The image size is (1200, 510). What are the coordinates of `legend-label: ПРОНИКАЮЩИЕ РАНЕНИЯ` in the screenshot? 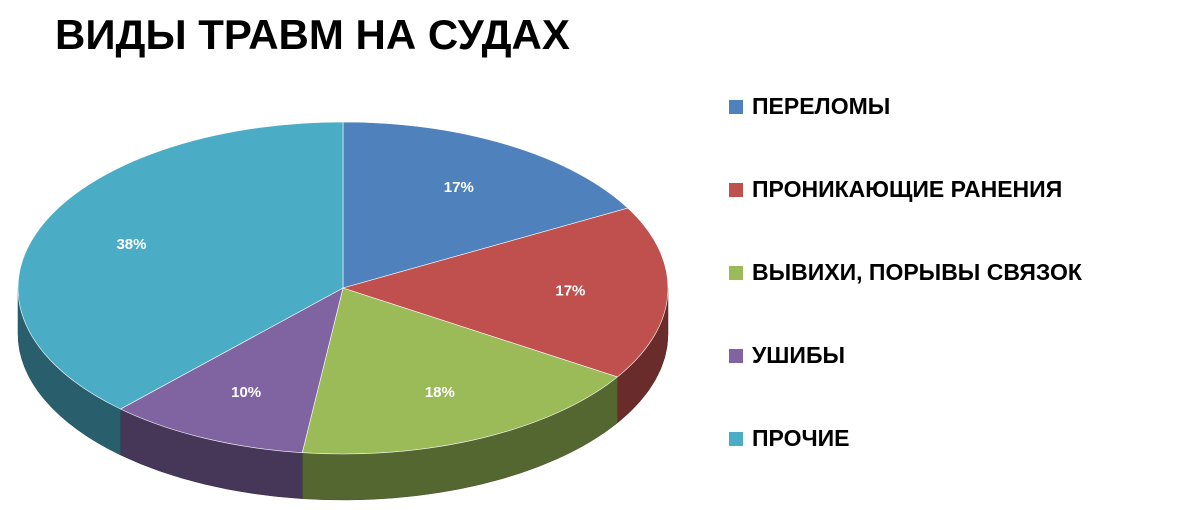 It's located at (907, 189).